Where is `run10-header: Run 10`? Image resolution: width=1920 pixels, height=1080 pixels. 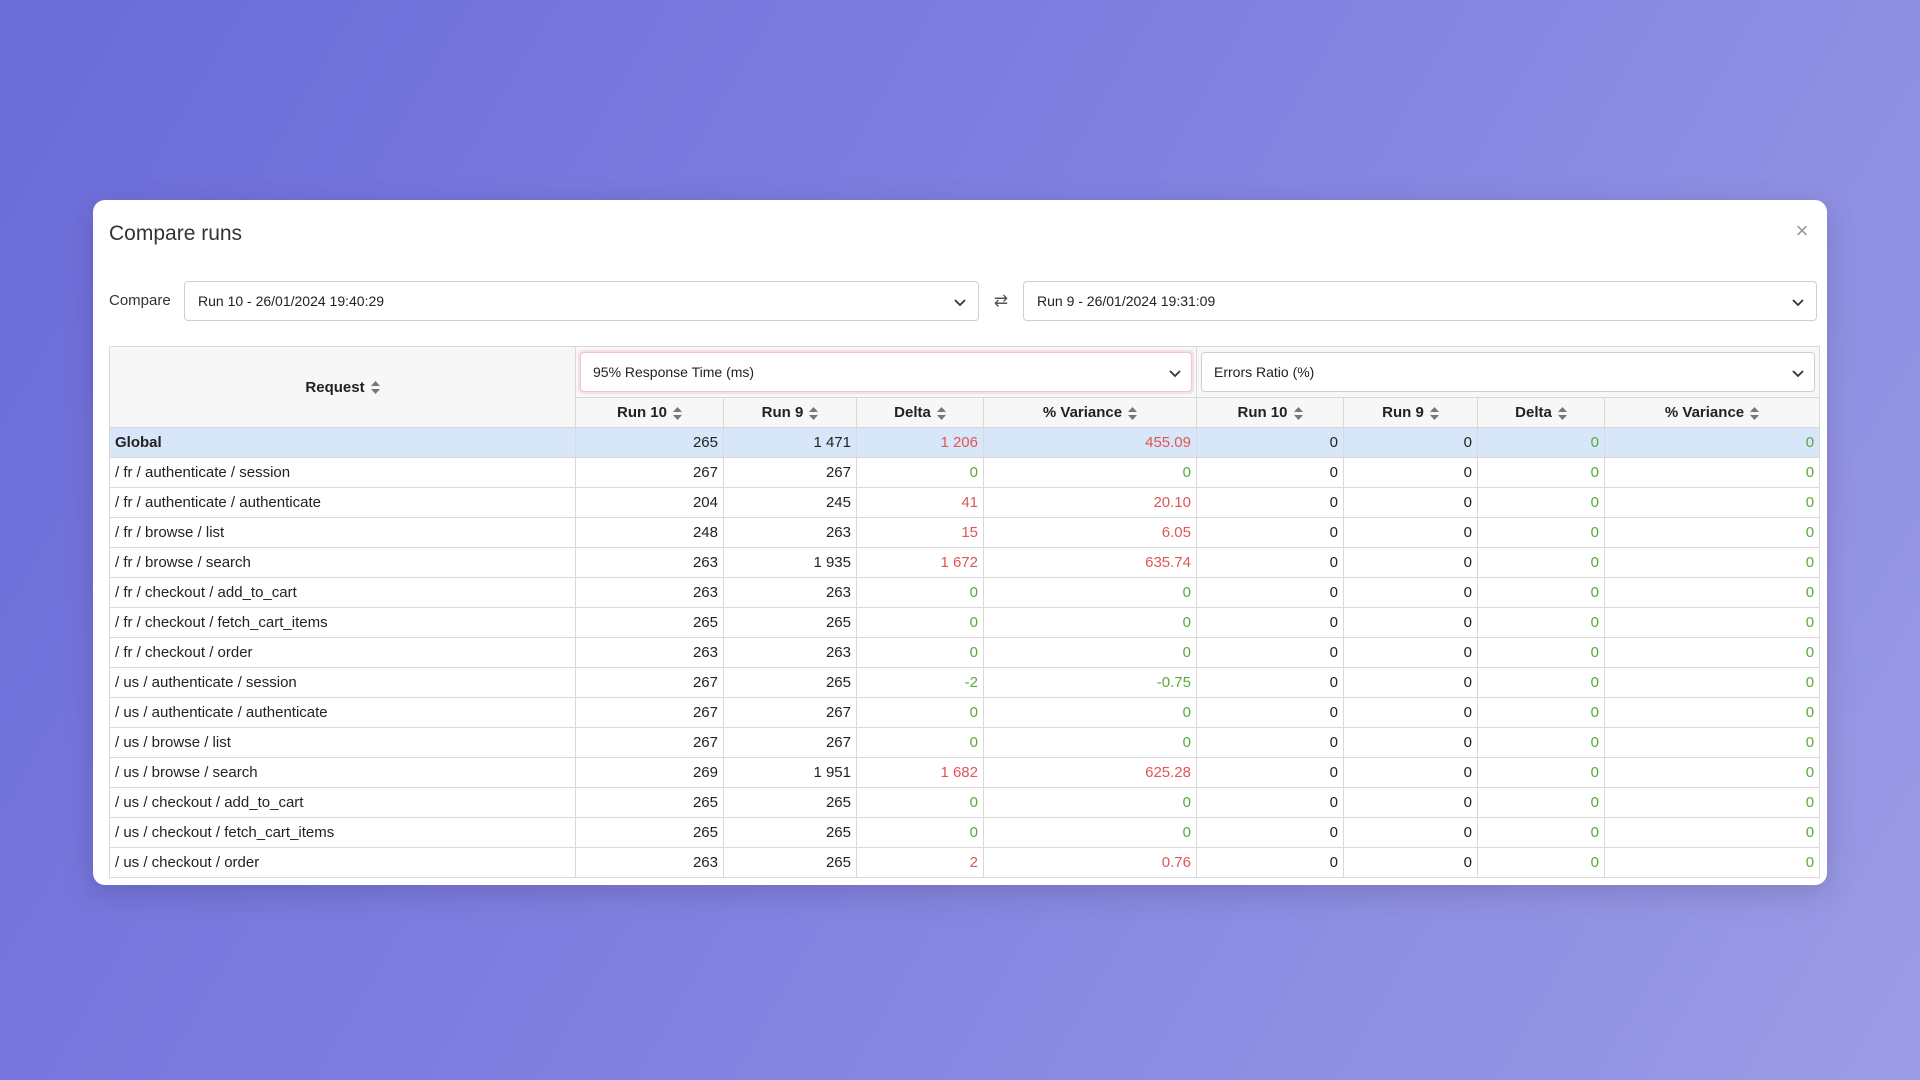
run10-header: Run 10 is located at coordinates (649, 412).